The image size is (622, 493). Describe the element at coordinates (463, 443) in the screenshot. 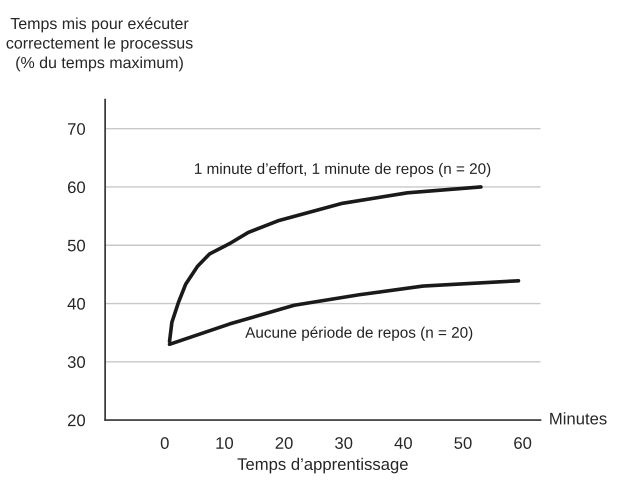

I see `x-tick-label: 50` at that location.